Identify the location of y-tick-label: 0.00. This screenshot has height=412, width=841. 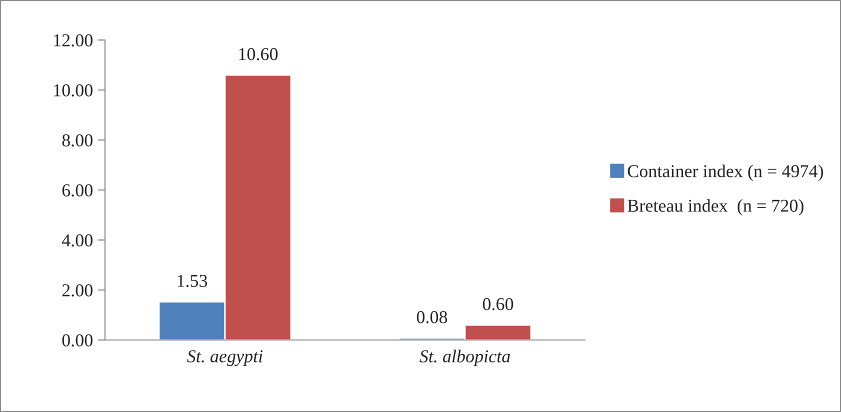
(77, 340).